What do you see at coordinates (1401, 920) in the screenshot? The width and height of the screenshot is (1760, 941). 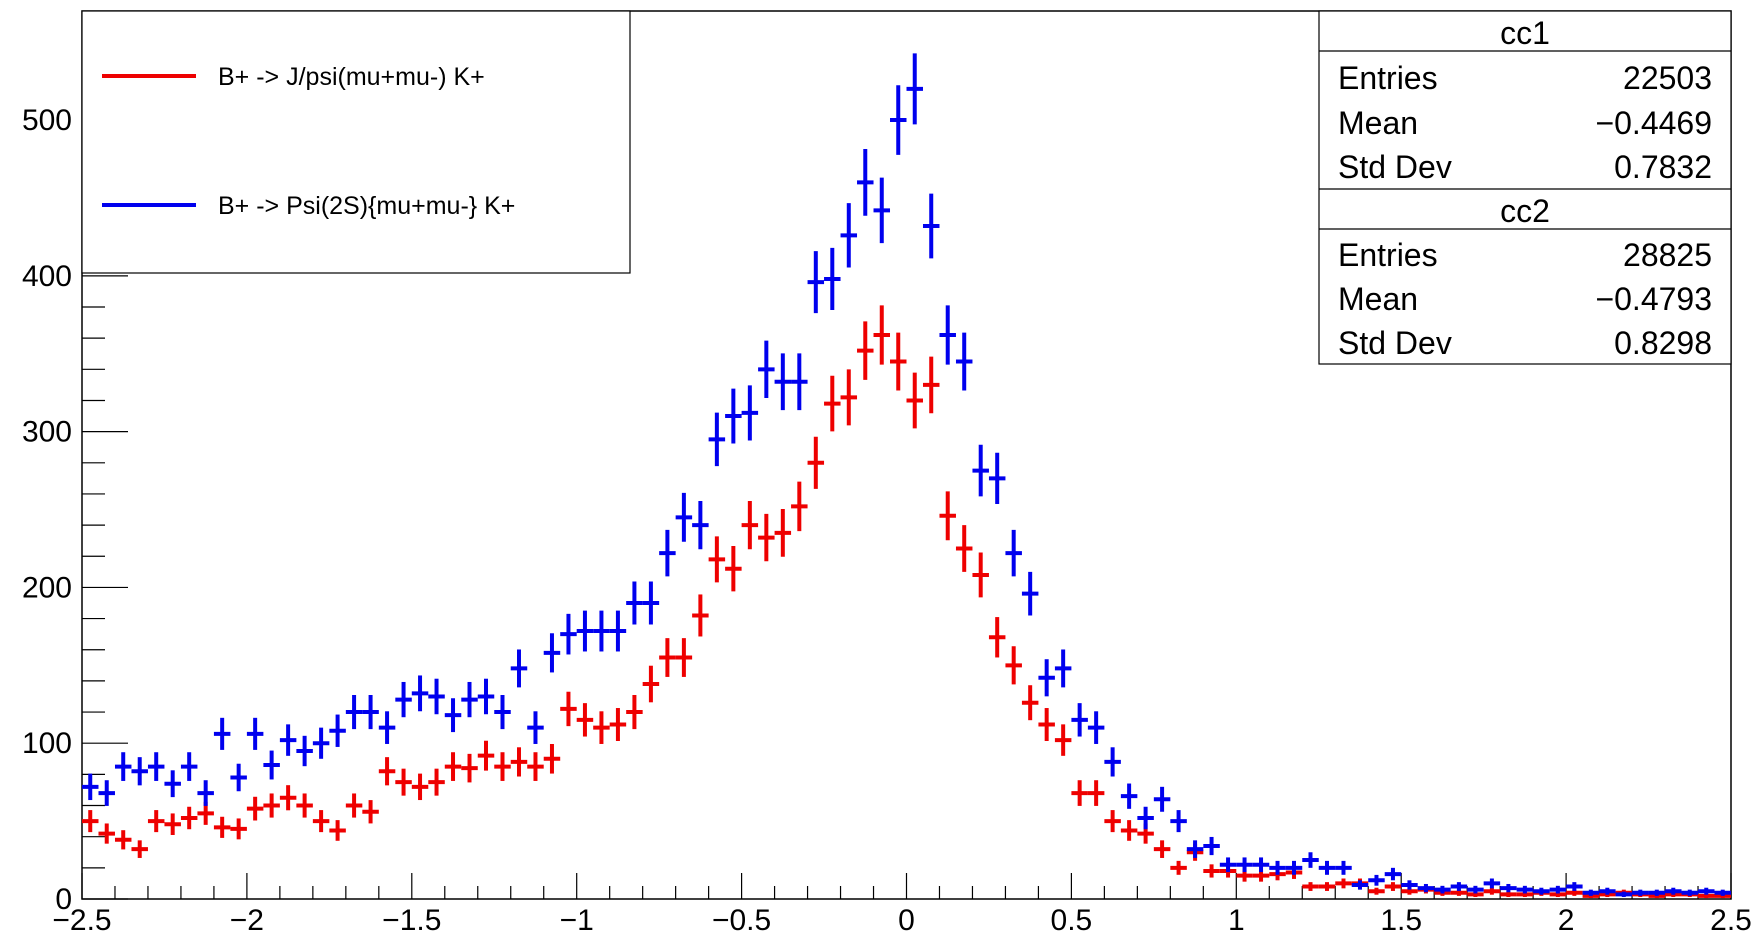 I see `x-tick-label: 1.5` at bounding box center [1401, 920].